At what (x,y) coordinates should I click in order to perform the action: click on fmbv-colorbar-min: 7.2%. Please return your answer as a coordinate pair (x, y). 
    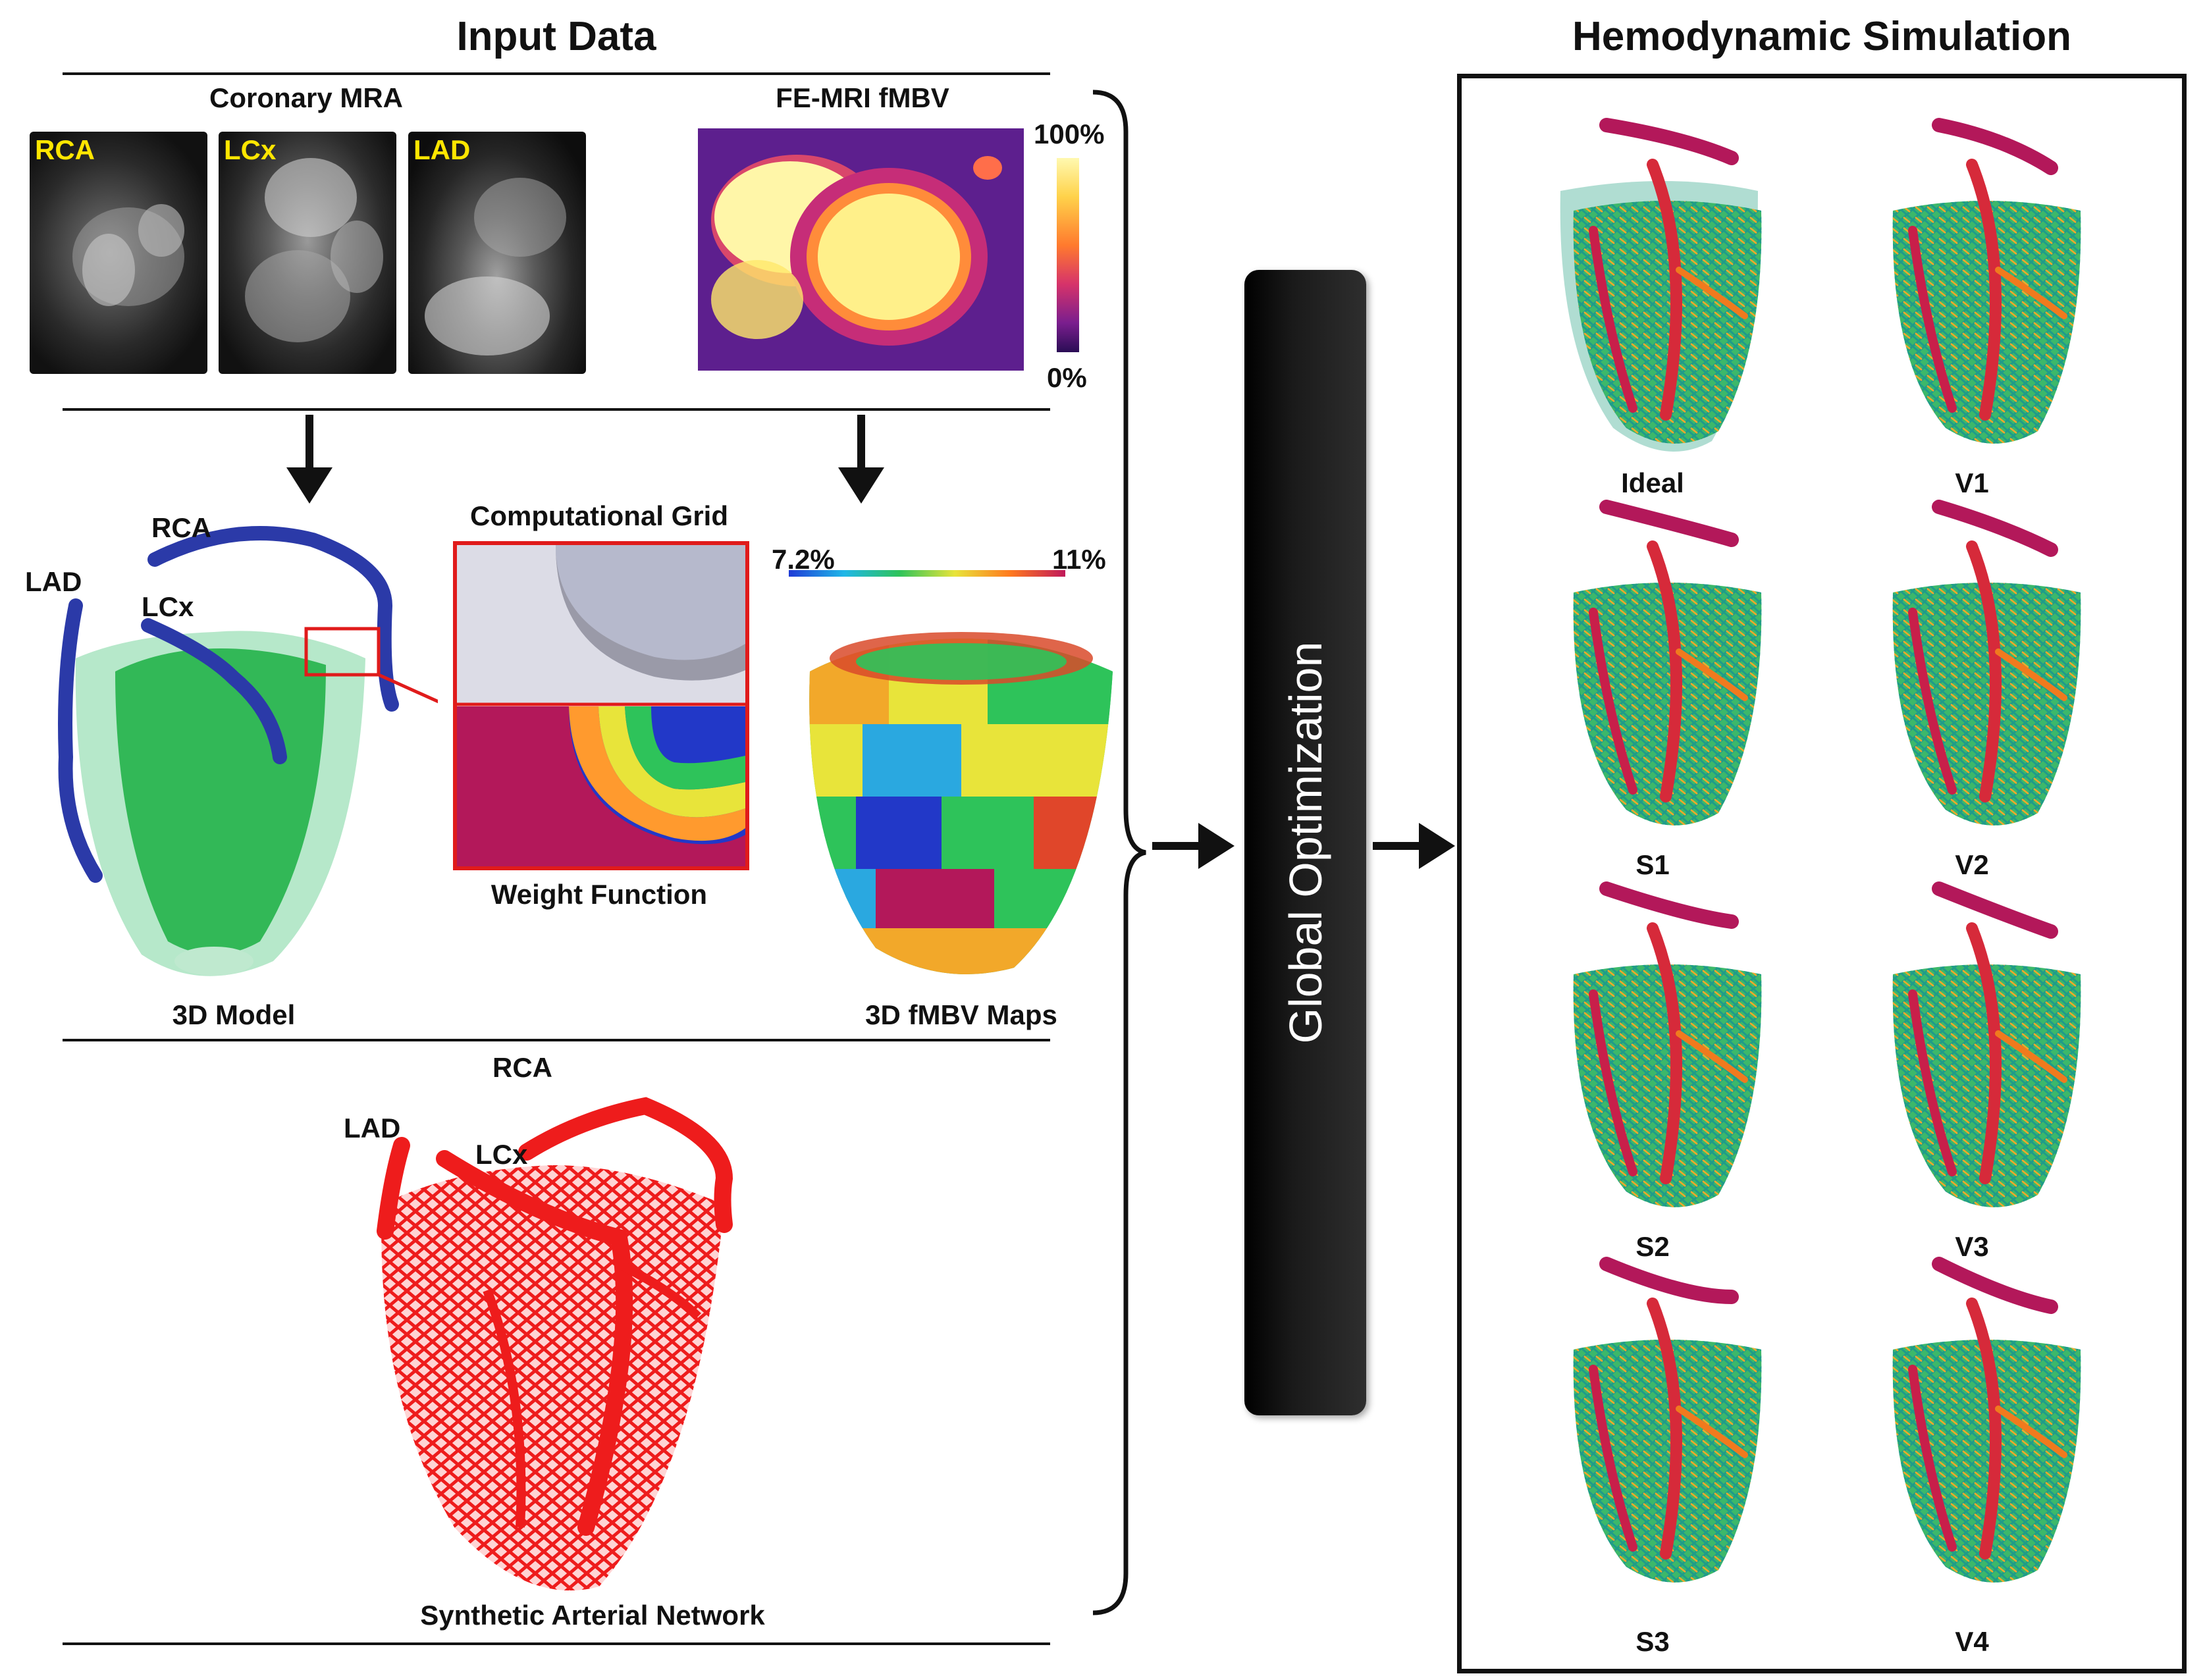
    Looking at the image, I should click on (803, 559).